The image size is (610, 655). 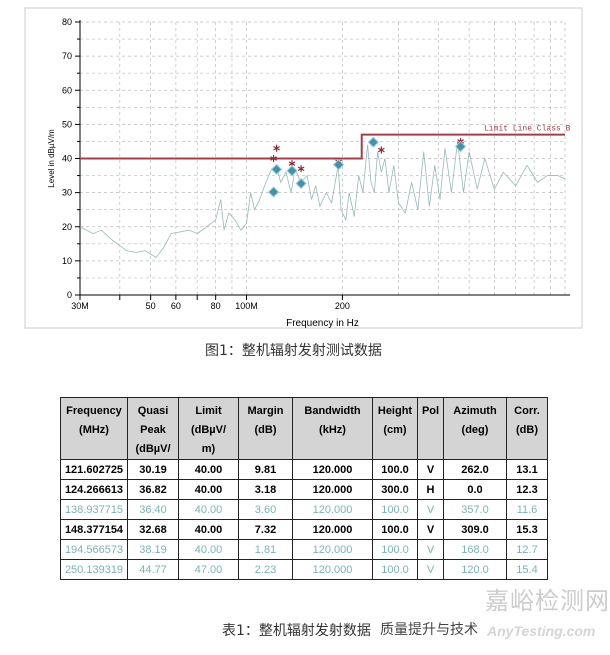 I want to click on table-cell: 15.3, so click(x=527, y=529).